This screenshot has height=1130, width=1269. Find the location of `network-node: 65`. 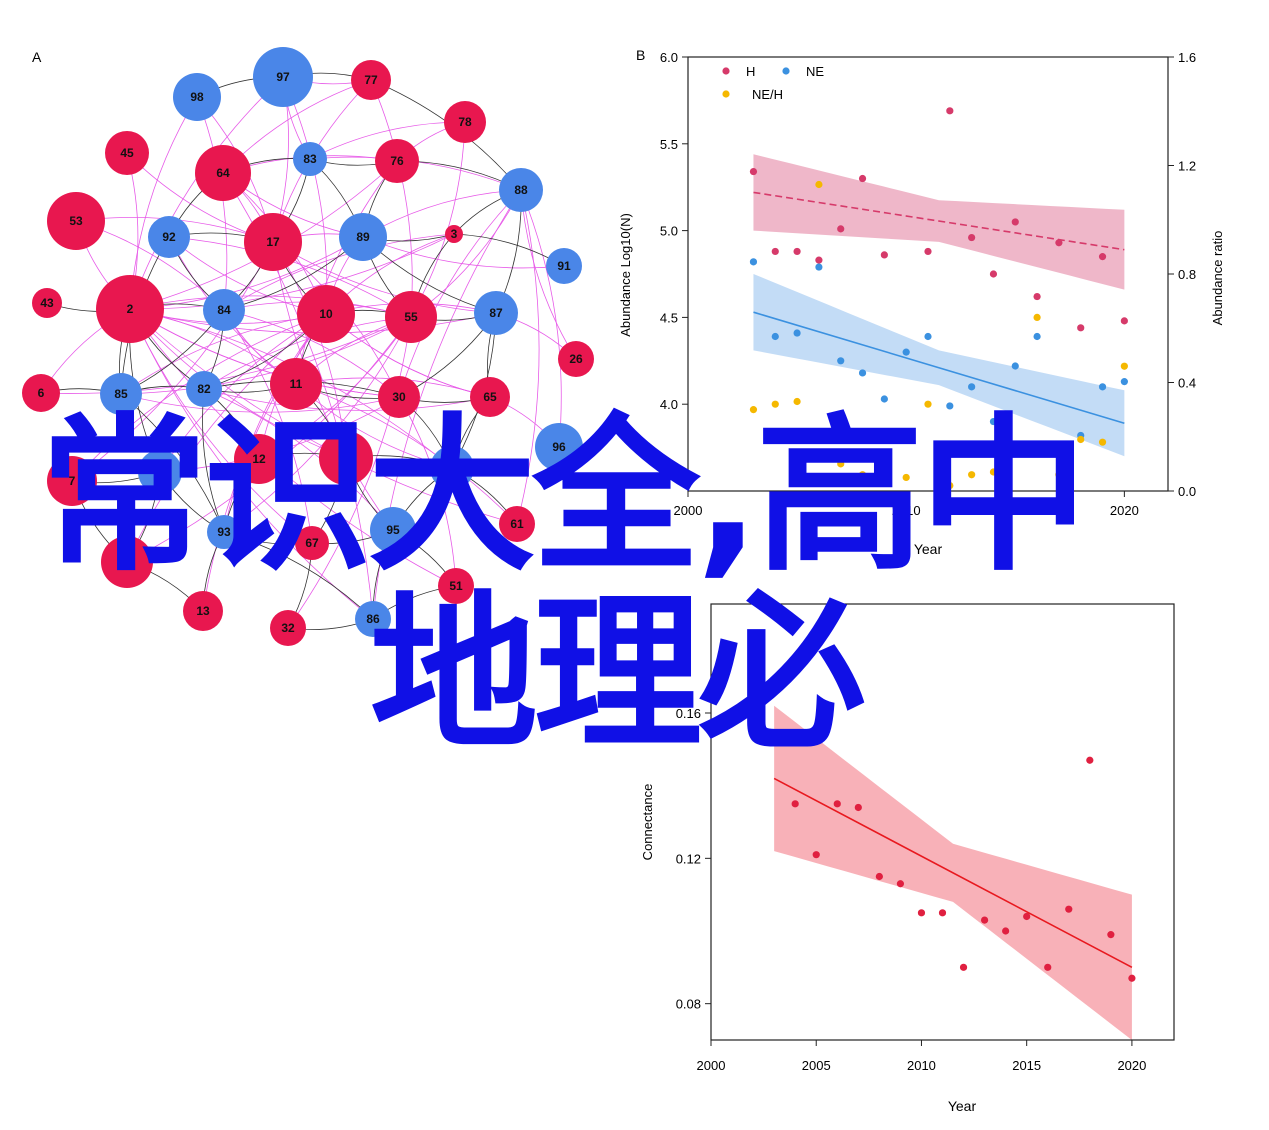

network-node: 65 is located at coordinates (490, 397).